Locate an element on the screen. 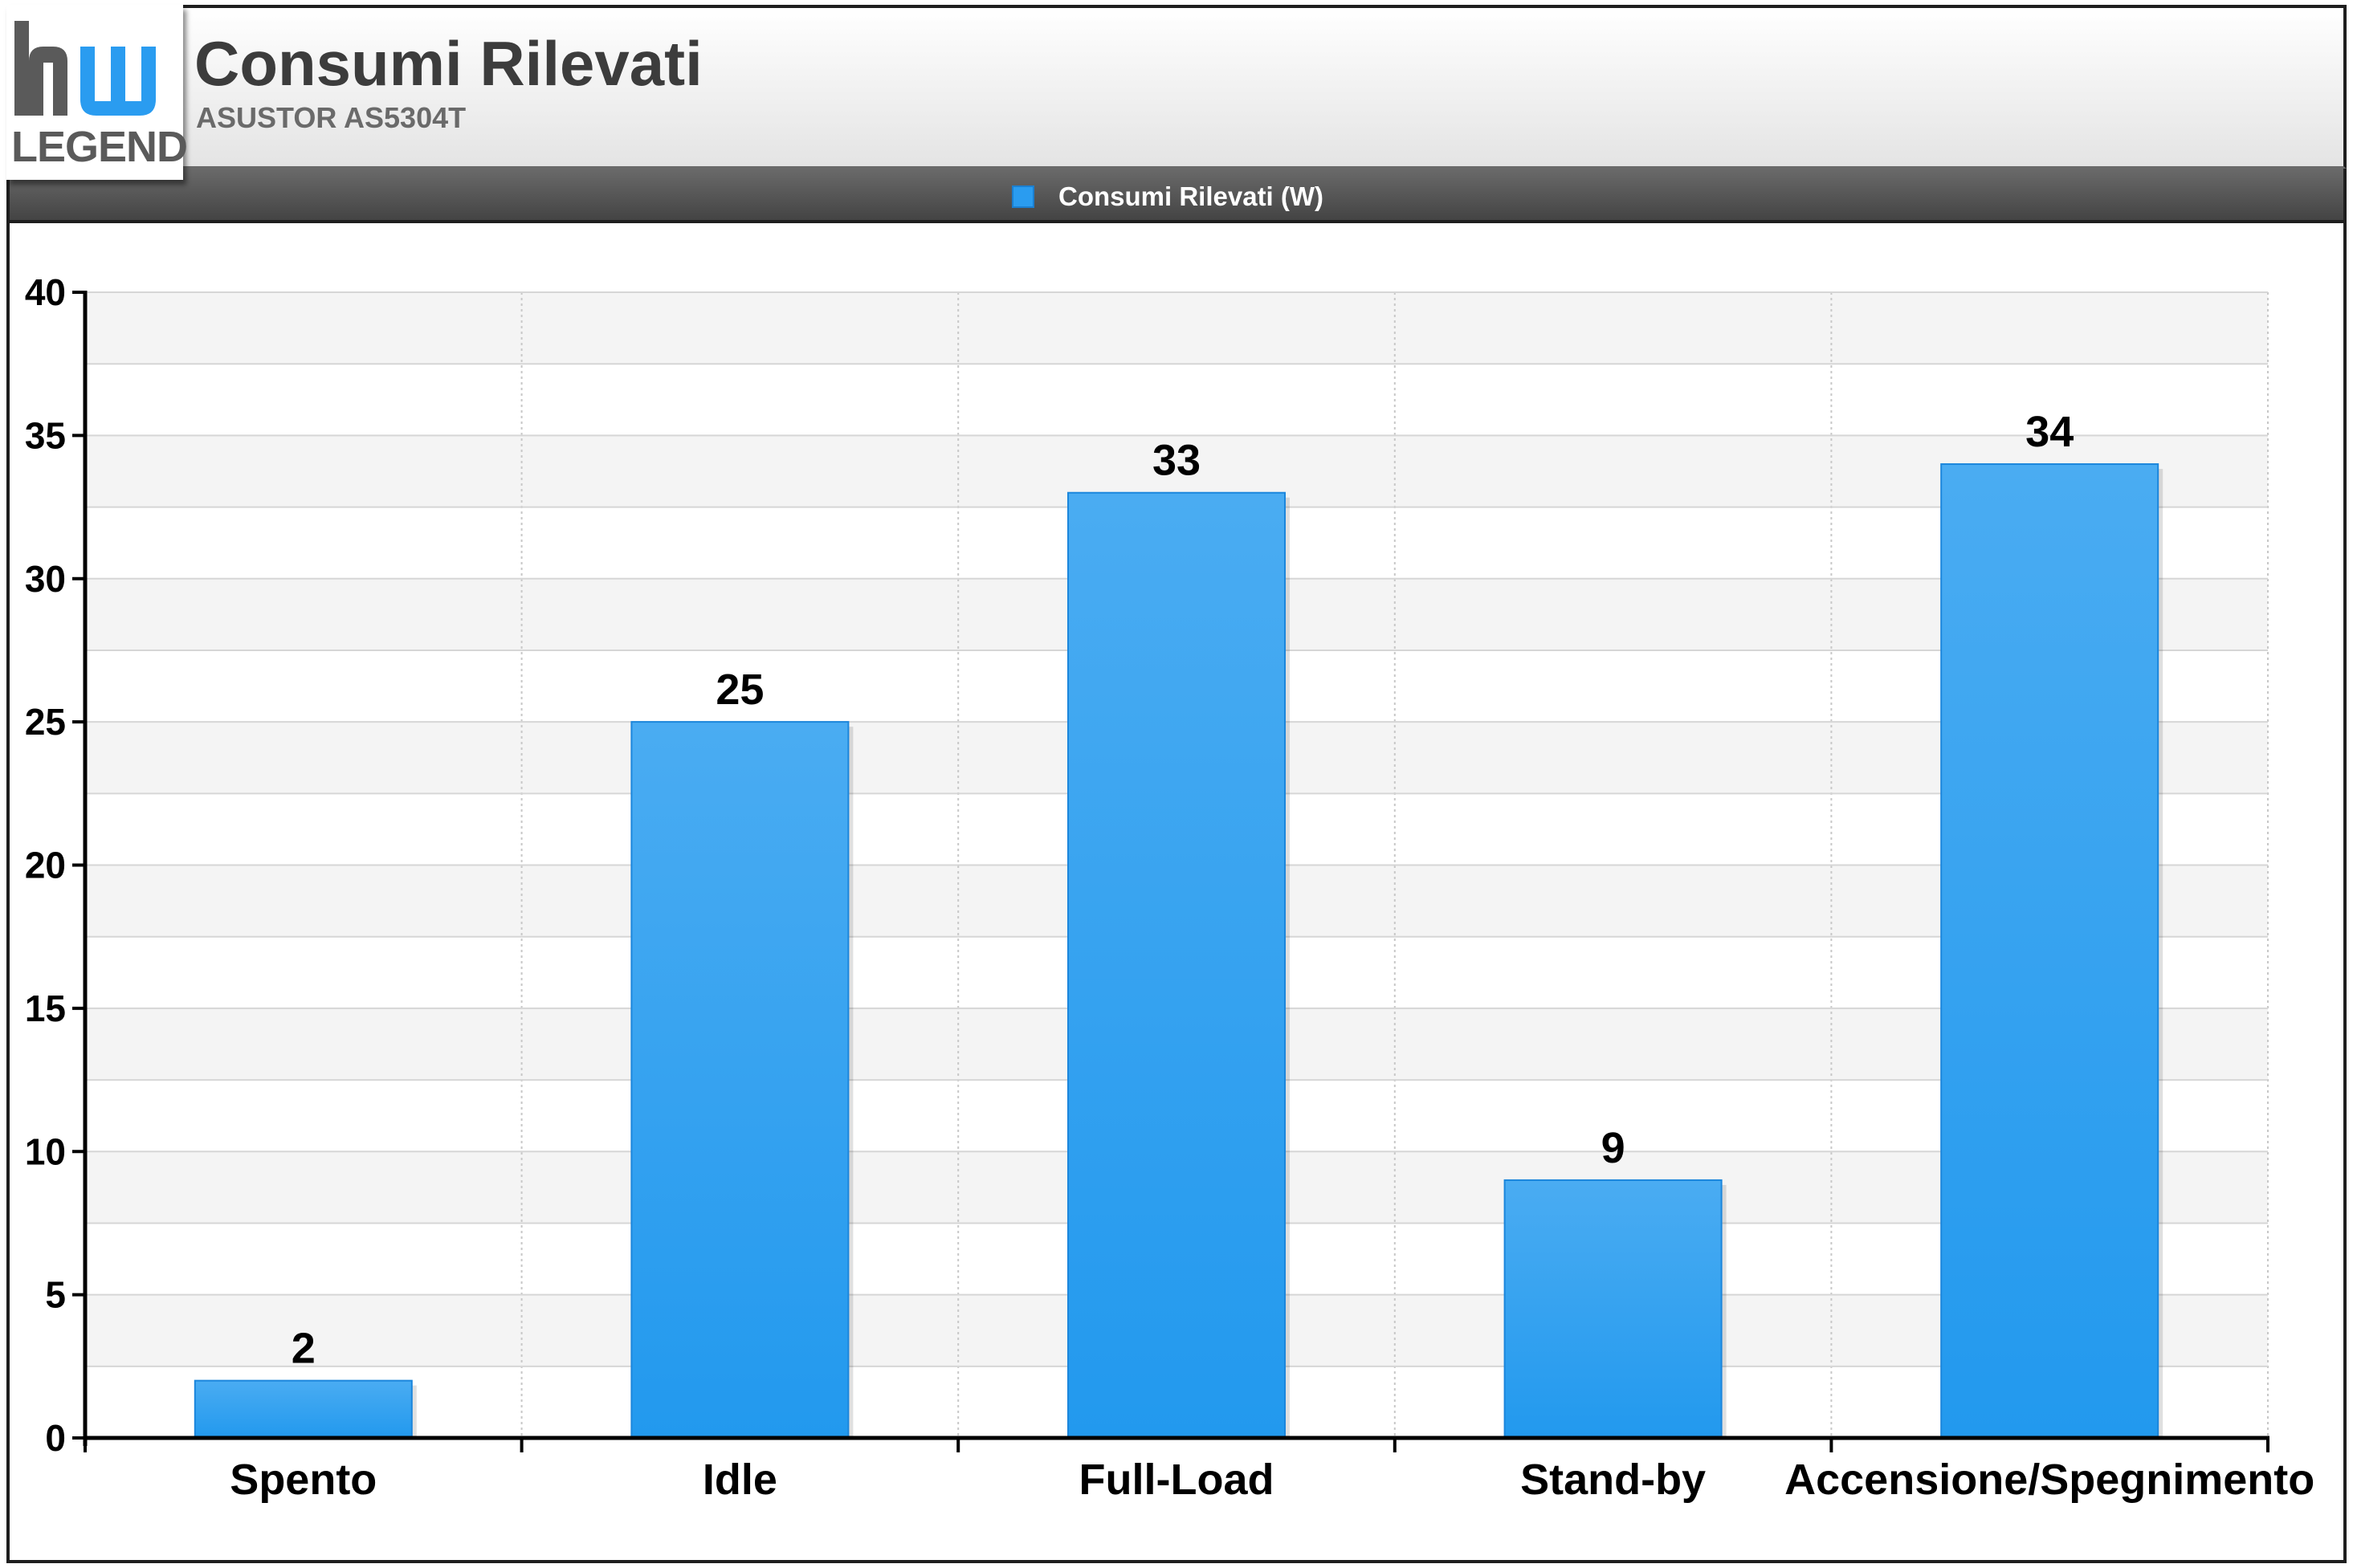 The width and height of the screenshot is (2353, 1568). y-tick-label: 25 is located at coordinates (45, 722).